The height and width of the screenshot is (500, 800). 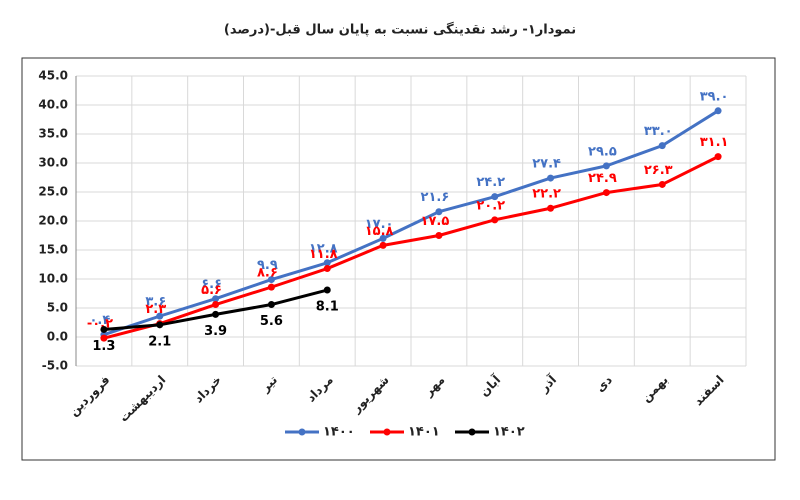 I want to click on data-label: ۲۶.۳, so click(x=658, y=170).